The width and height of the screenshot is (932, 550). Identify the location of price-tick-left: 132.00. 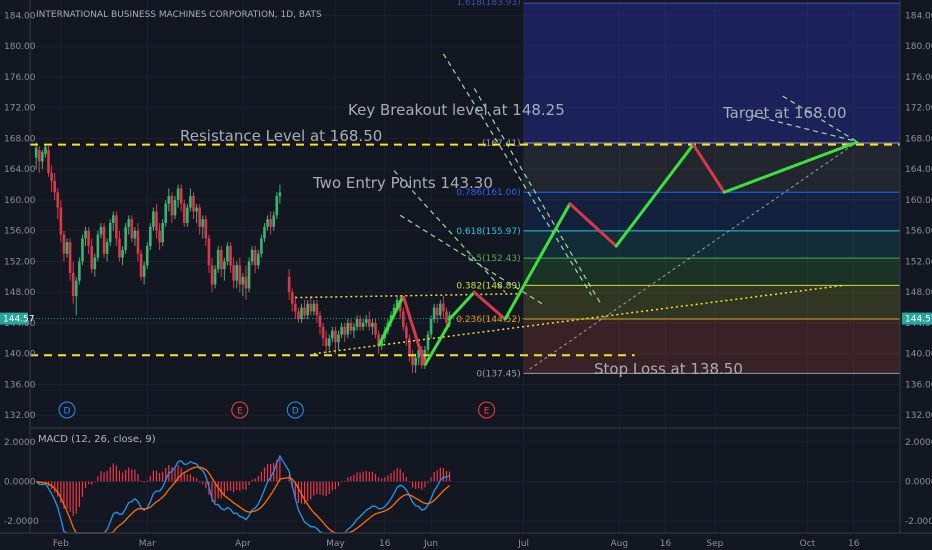
(20, 416).